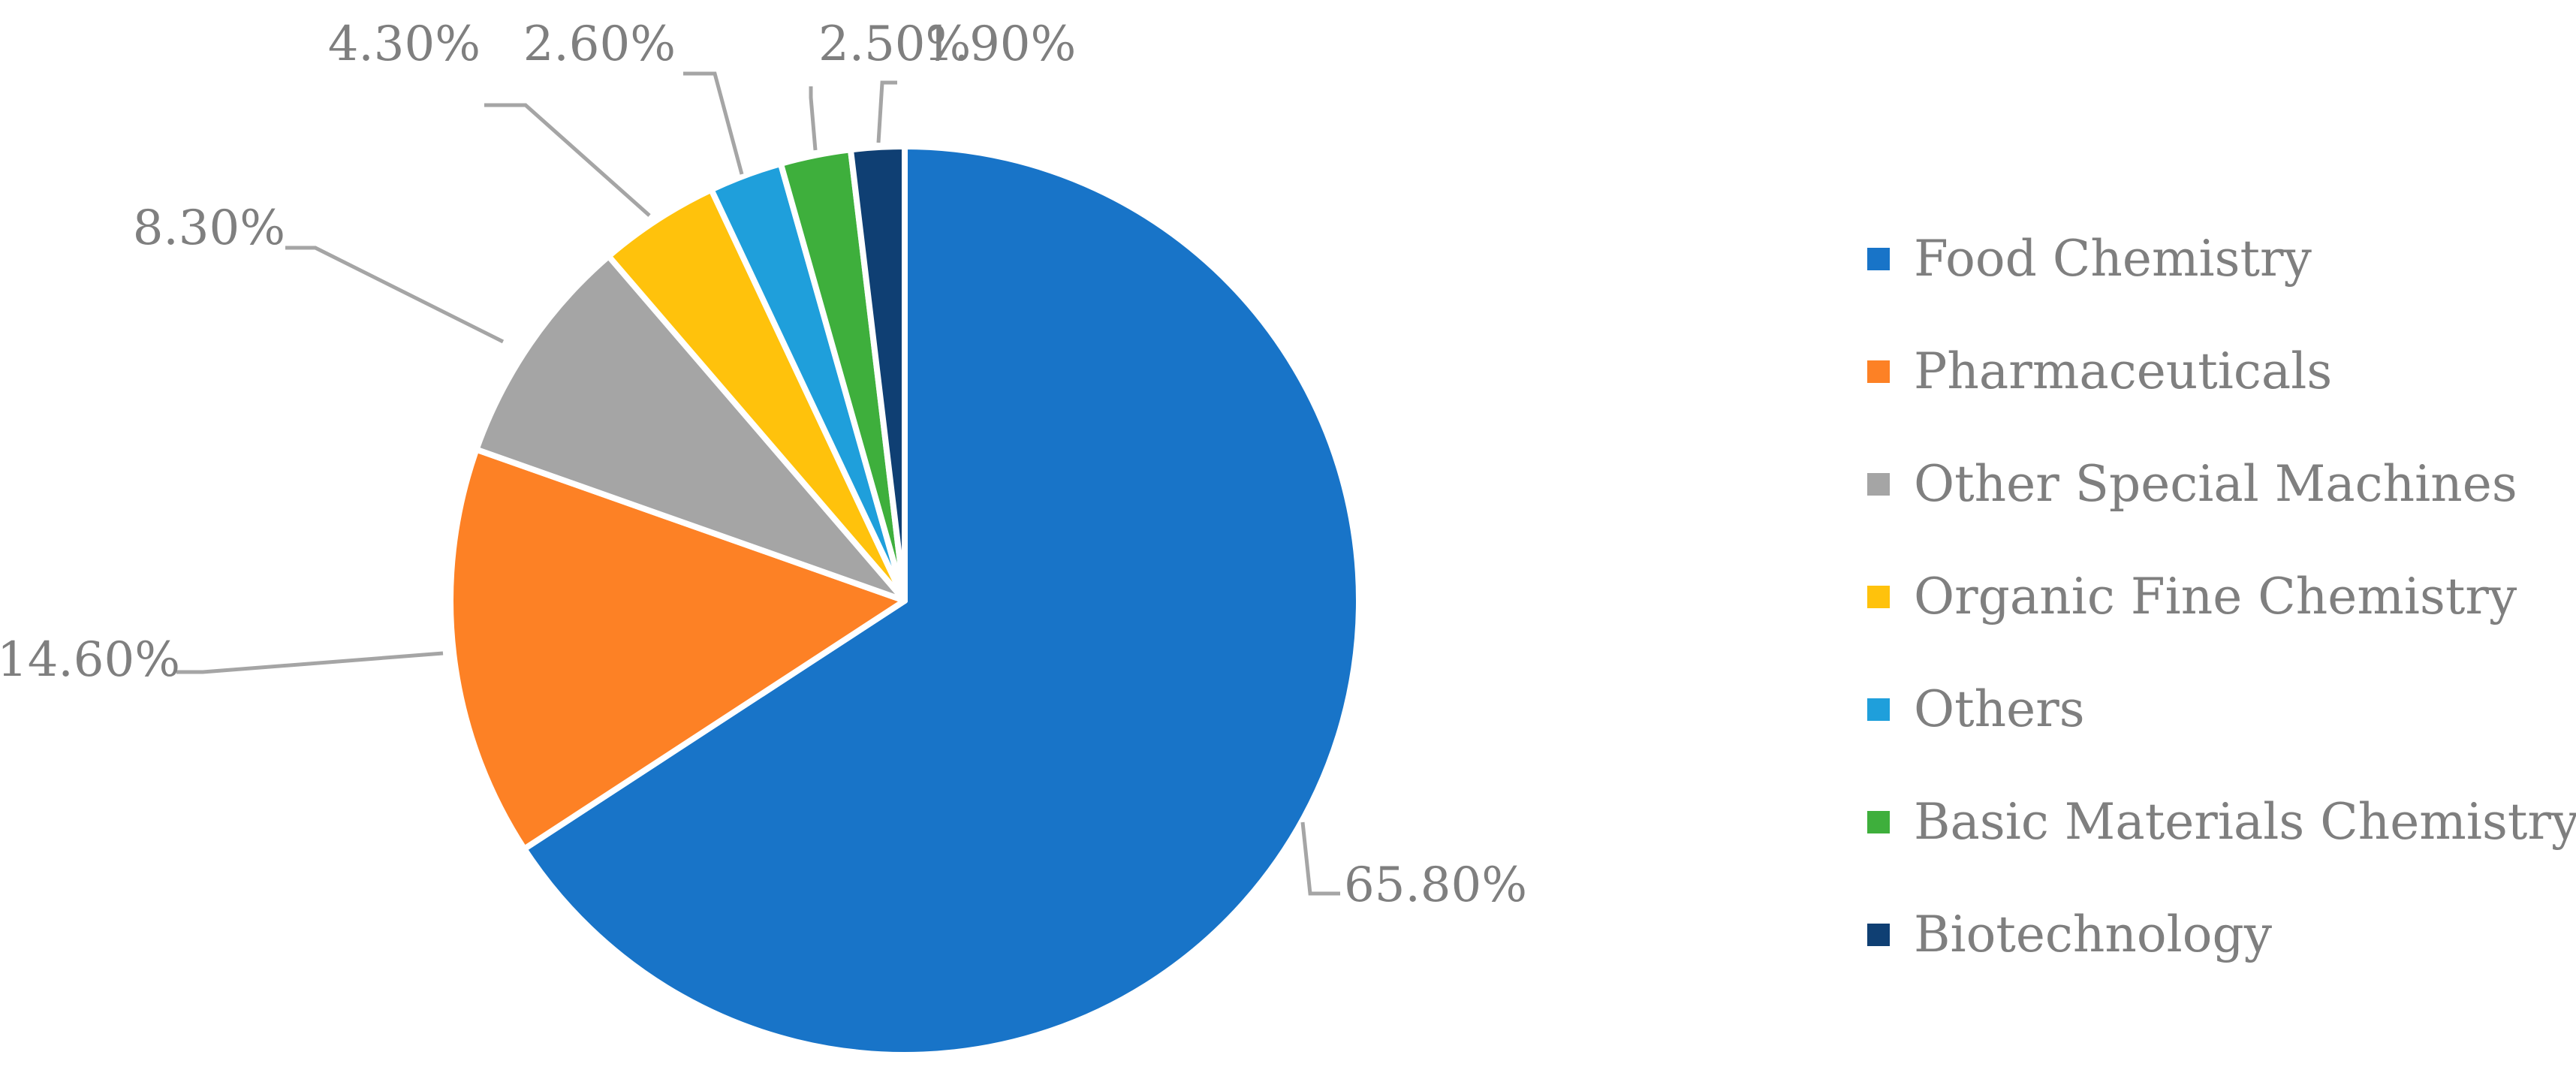 This screenshot has width=2576, height=1070. I want to click on legend-label-food-chemistry: Food Chemistry, so click(2113, 259).